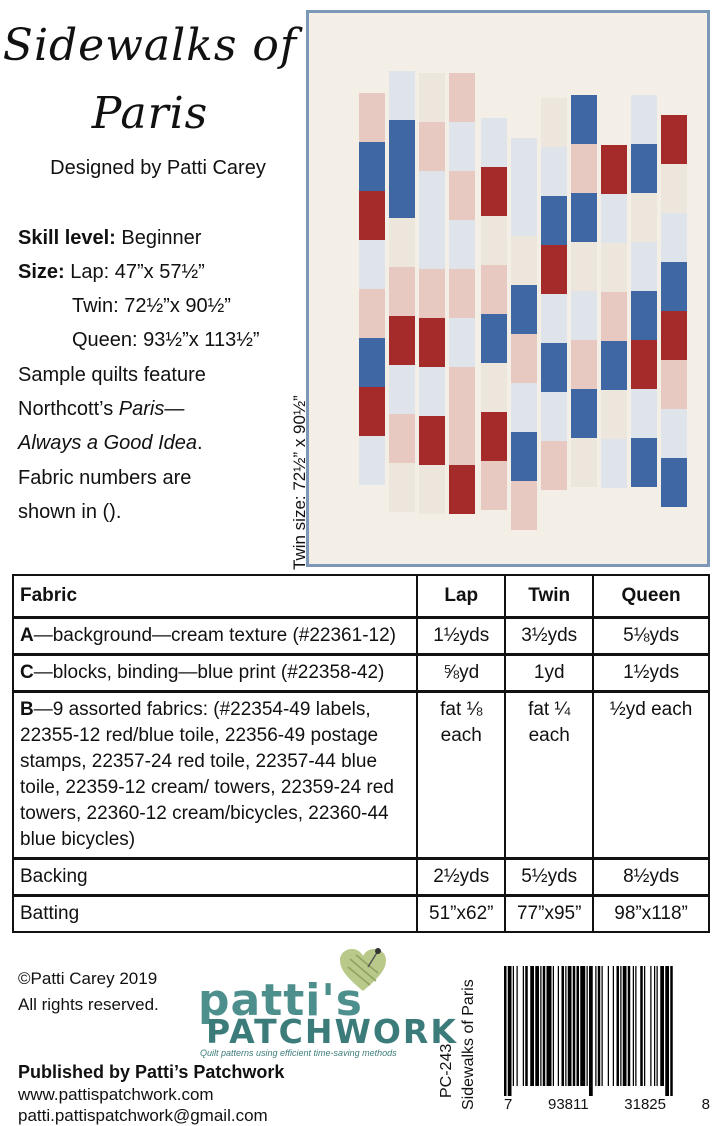 Image resolution: width=720 pixels, height=1126 pixels. What do you see at coordinates (549, 913) in the screenshot?
I see `twin-cell: 77”x95”` at bounding box center [549, 913].